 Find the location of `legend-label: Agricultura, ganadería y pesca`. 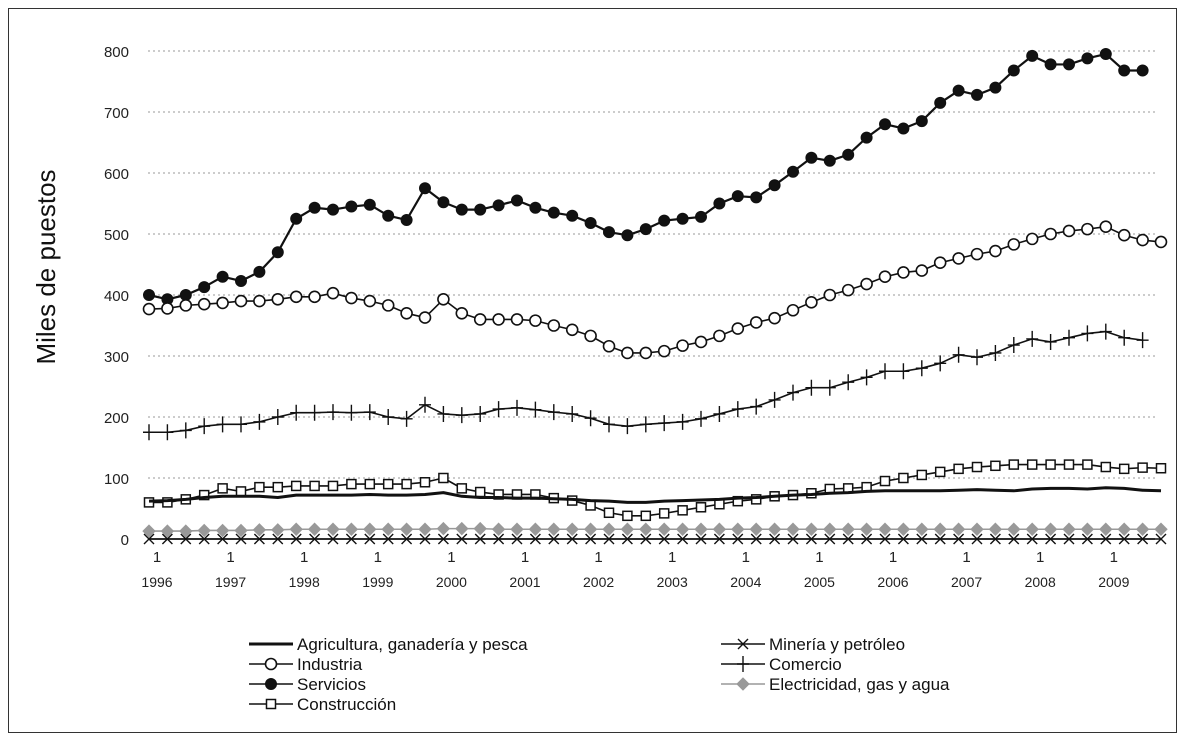

legend-label: Agricultura, ganadería y pesca is located at coordinates (412, 644).